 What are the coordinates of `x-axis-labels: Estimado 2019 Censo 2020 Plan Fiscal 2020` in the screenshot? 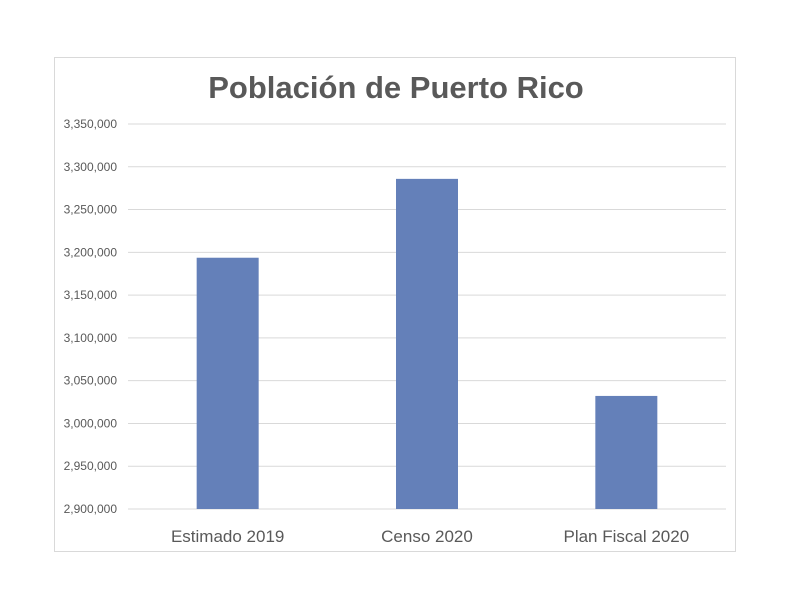 It's located at (430, 536).